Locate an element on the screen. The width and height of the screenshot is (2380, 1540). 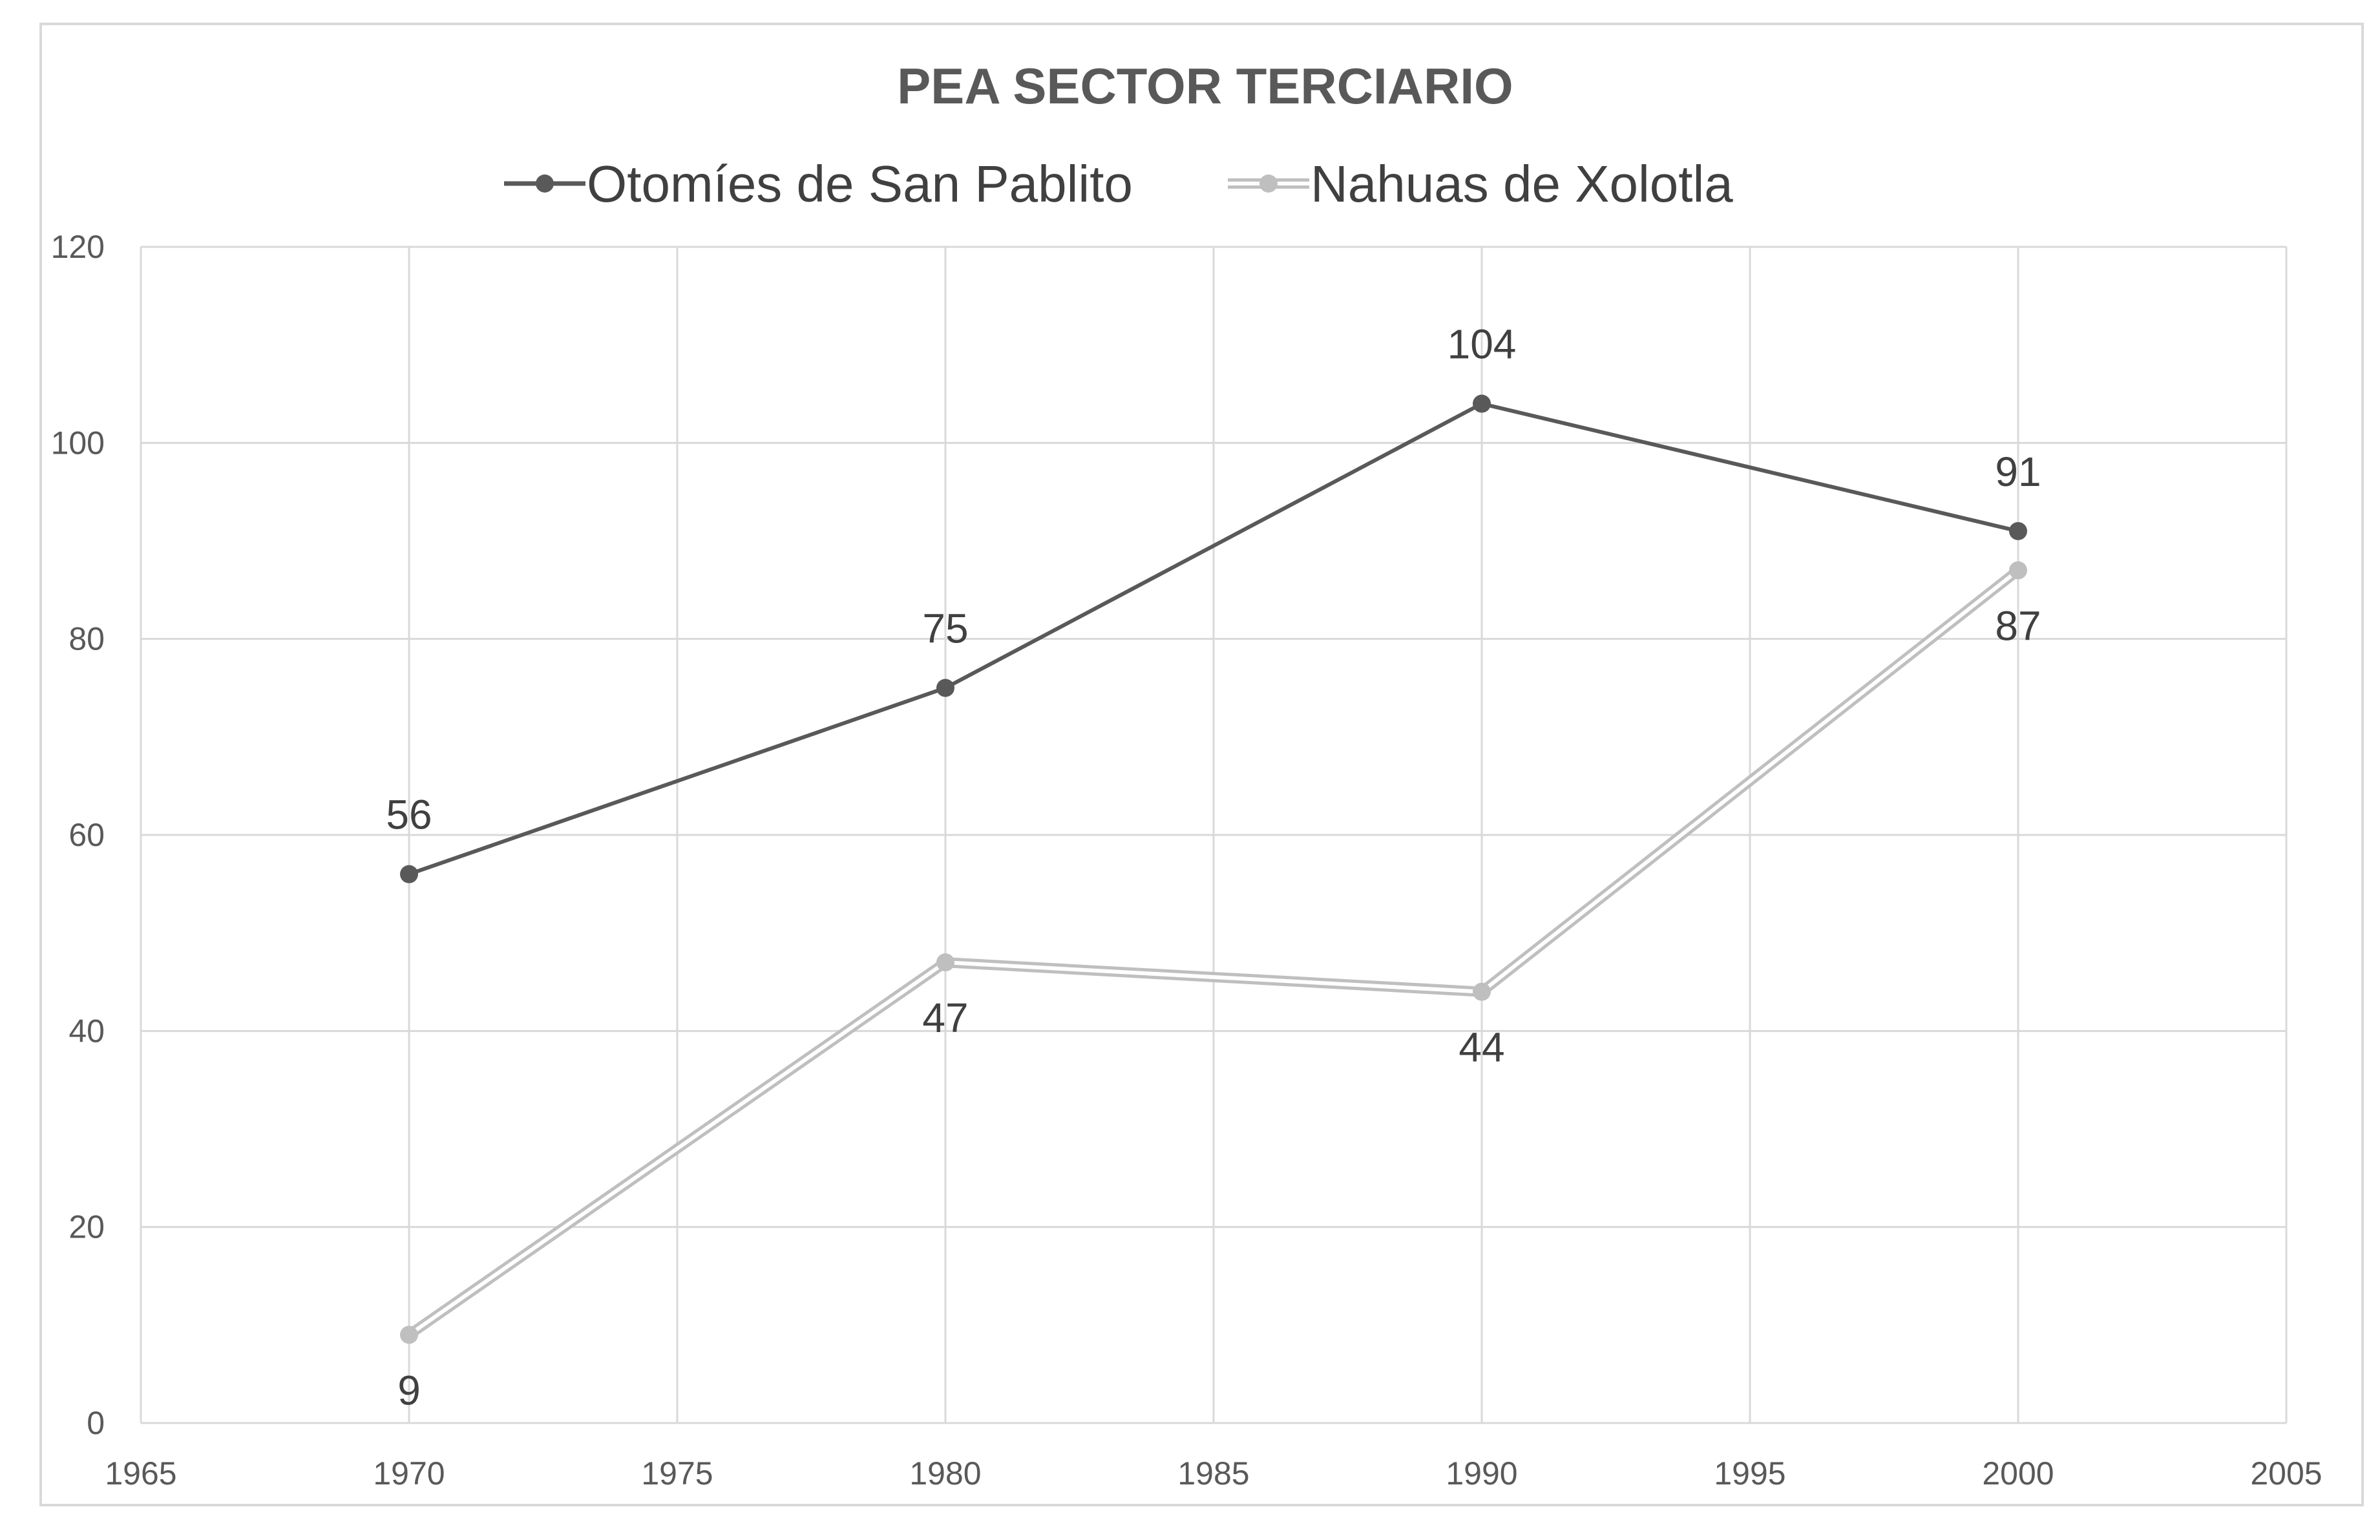
data-label: 75 is located at coordinates (945, 629).